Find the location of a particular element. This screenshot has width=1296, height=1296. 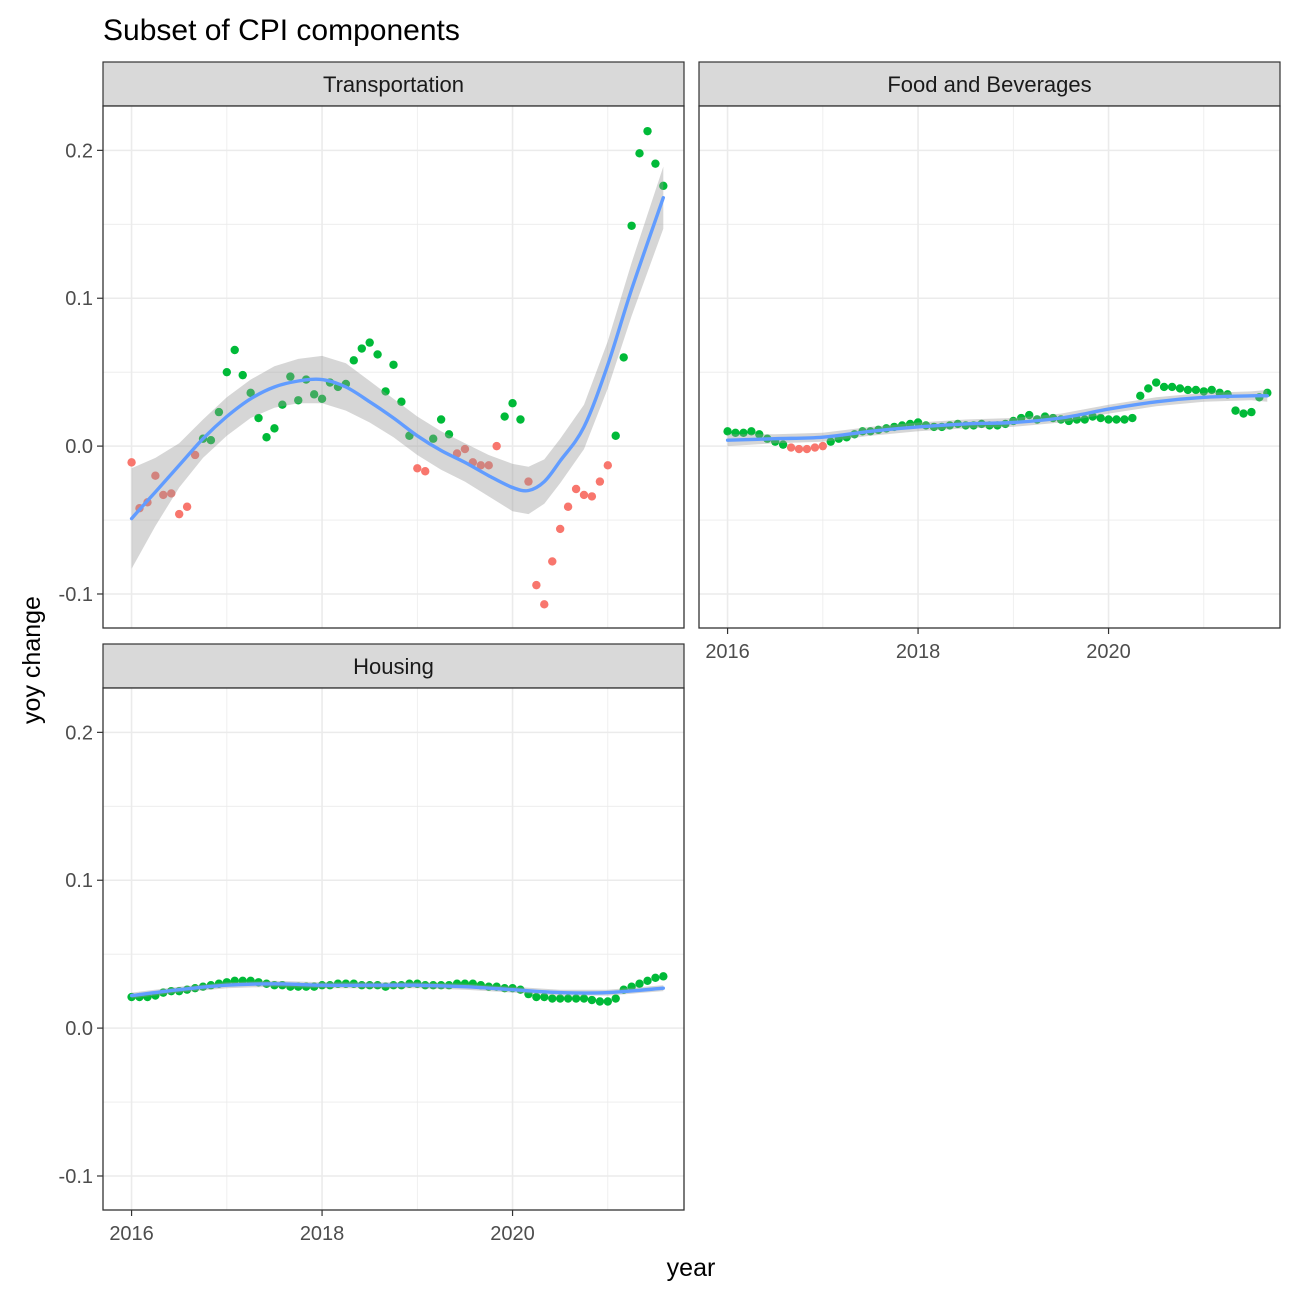

chart-title: Subset of CPI components is located at coordinates (281, 30).